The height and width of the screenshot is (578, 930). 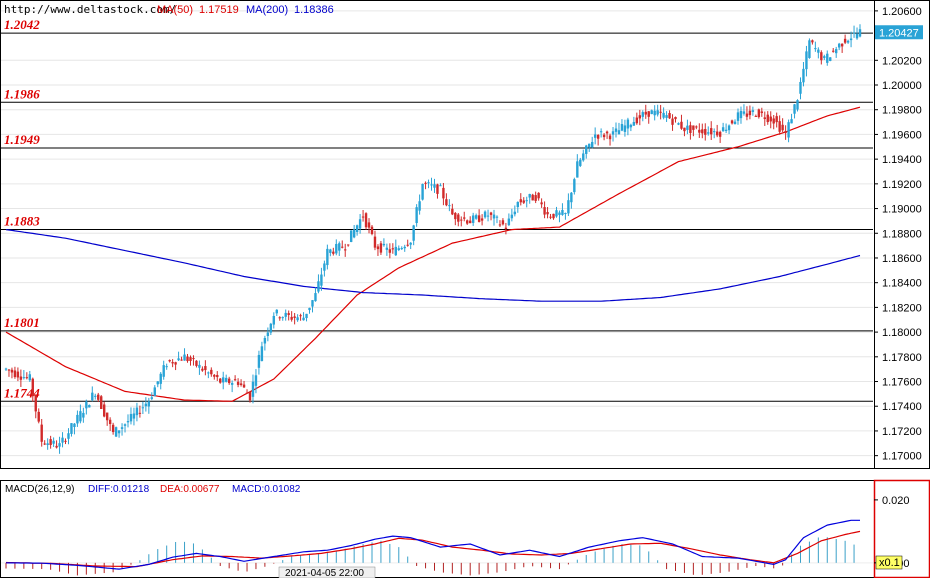 I want to click on price-tick-label: 1.18000, so click(x=902, y=333).